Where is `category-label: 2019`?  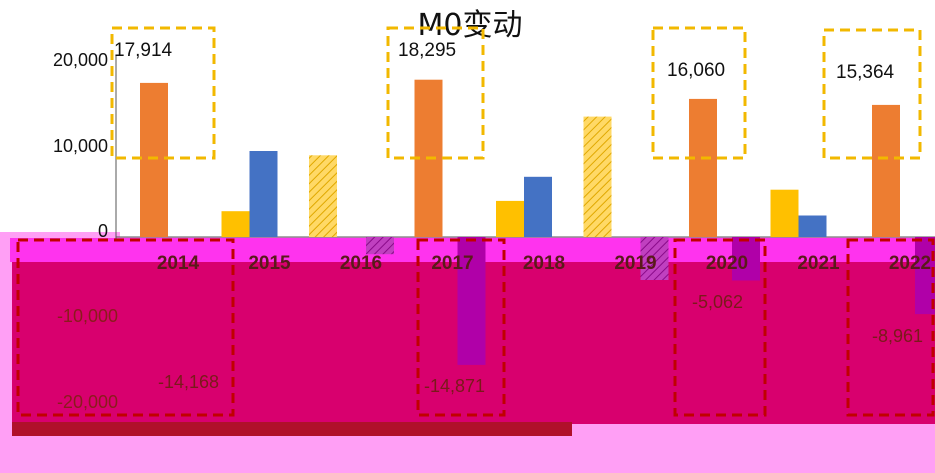
category-label: 2019 is located at coordinates (635, 263).